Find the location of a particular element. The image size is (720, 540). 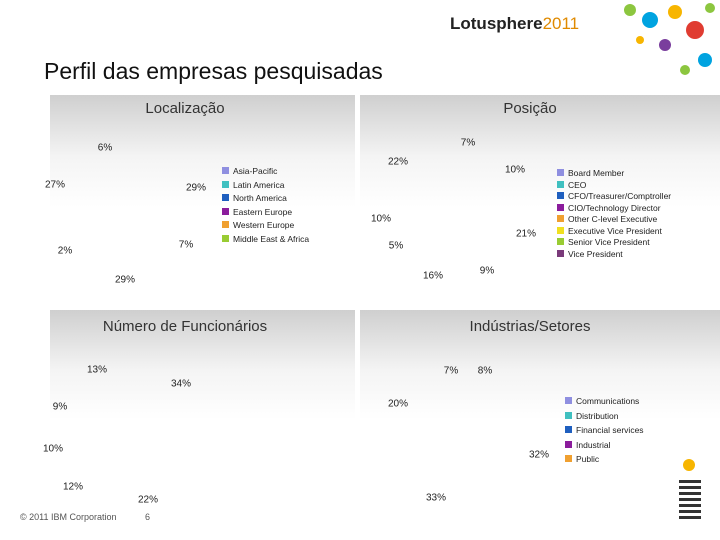

percent-label: 13% is located at coordinates (97, 370).